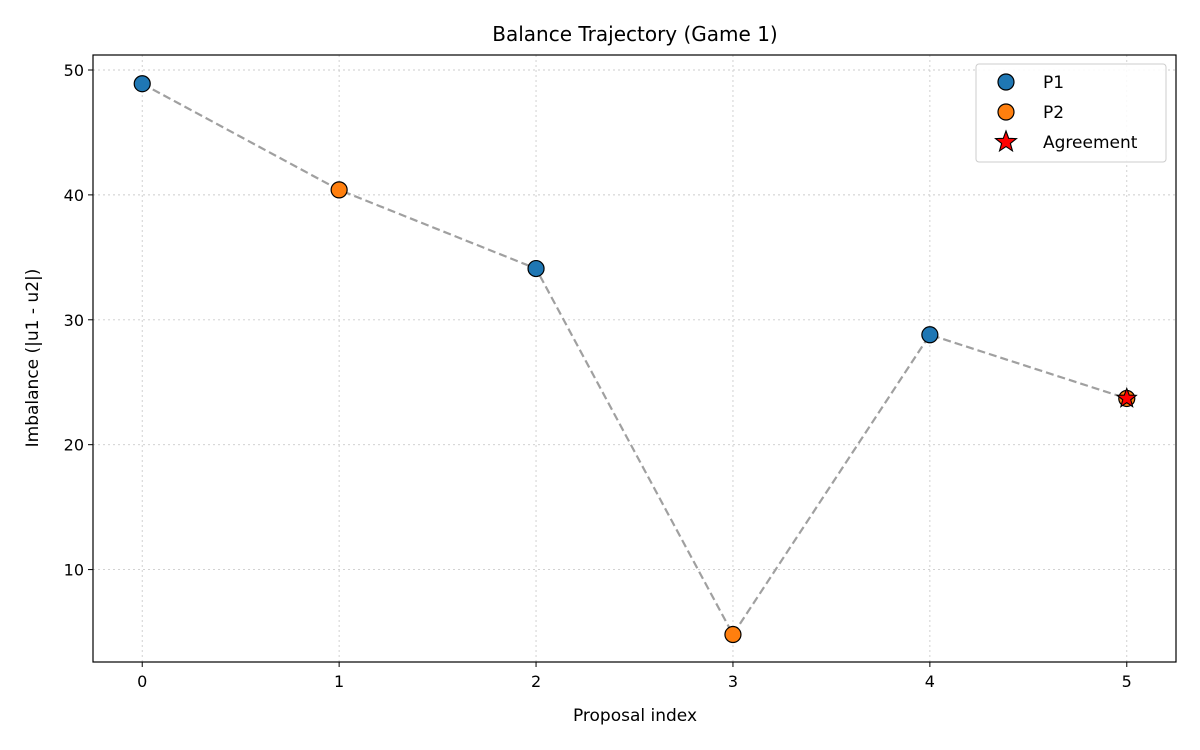  Describe the element at coordinates (634, 34) in the screenshot. I see `chart-title: Balance Trajectory (Game 1)` at that location.